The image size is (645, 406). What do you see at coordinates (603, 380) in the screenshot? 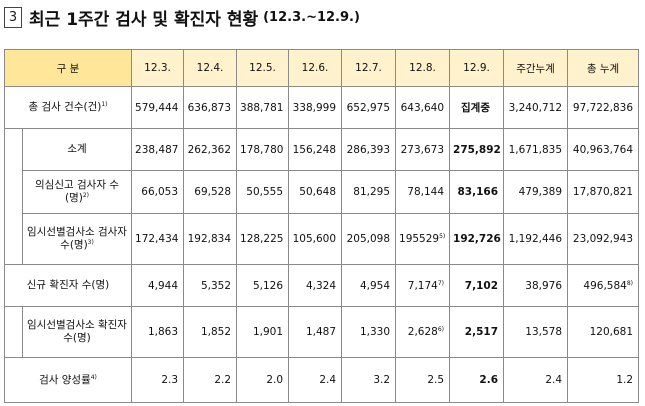
I see `data-cell: 1.2` at bounding box center [603, 380].